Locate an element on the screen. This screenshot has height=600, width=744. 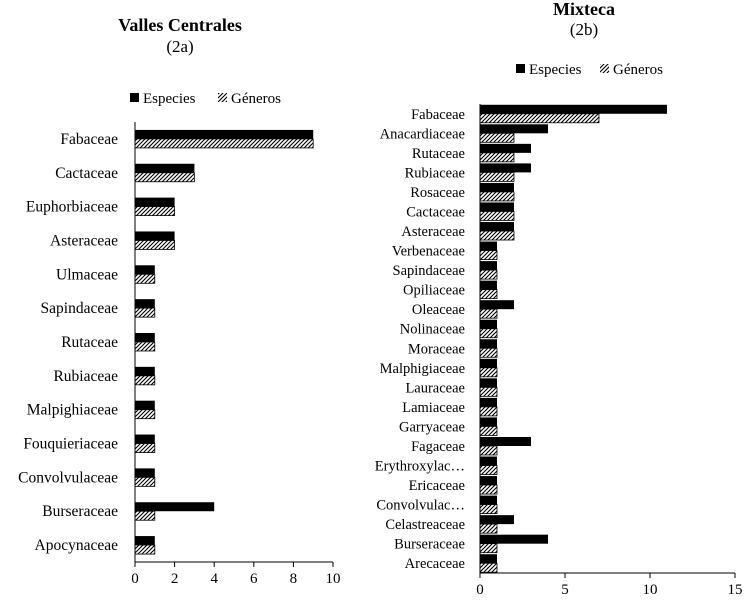
legend-swatch-especies is located at coordinates (134, 97).